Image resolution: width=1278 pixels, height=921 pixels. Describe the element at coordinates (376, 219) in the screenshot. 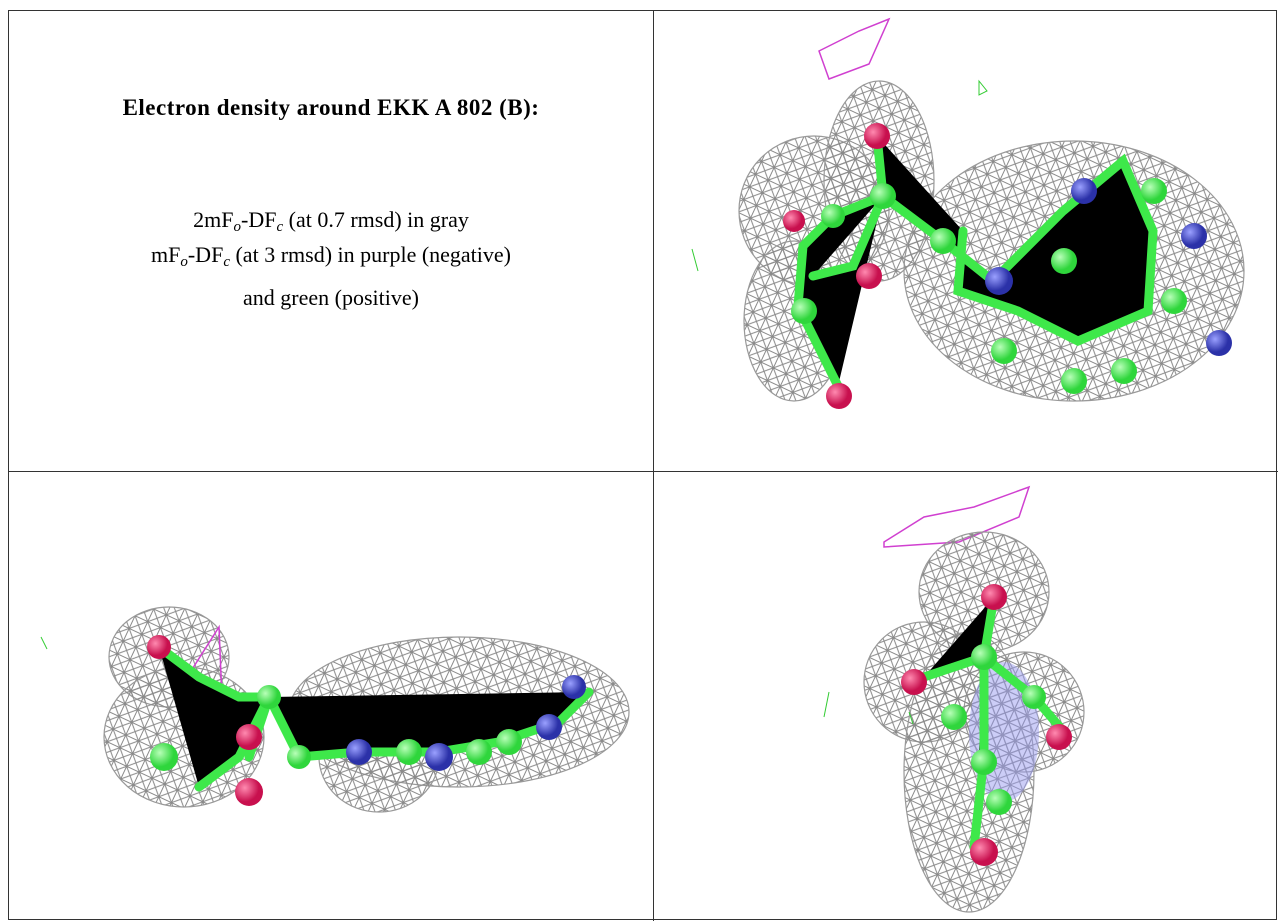

I see `text: (at 0.7 rmsd) in gray` at that location.